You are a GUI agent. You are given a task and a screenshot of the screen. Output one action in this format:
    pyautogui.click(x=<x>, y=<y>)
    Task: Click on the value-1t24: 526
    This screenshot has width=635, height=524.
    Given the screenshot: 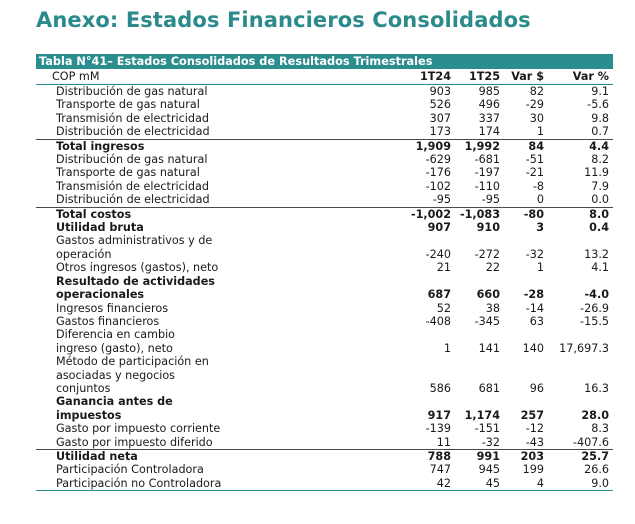 What is the action you would take?
    pyautogui.click(x=440, y=105)
    